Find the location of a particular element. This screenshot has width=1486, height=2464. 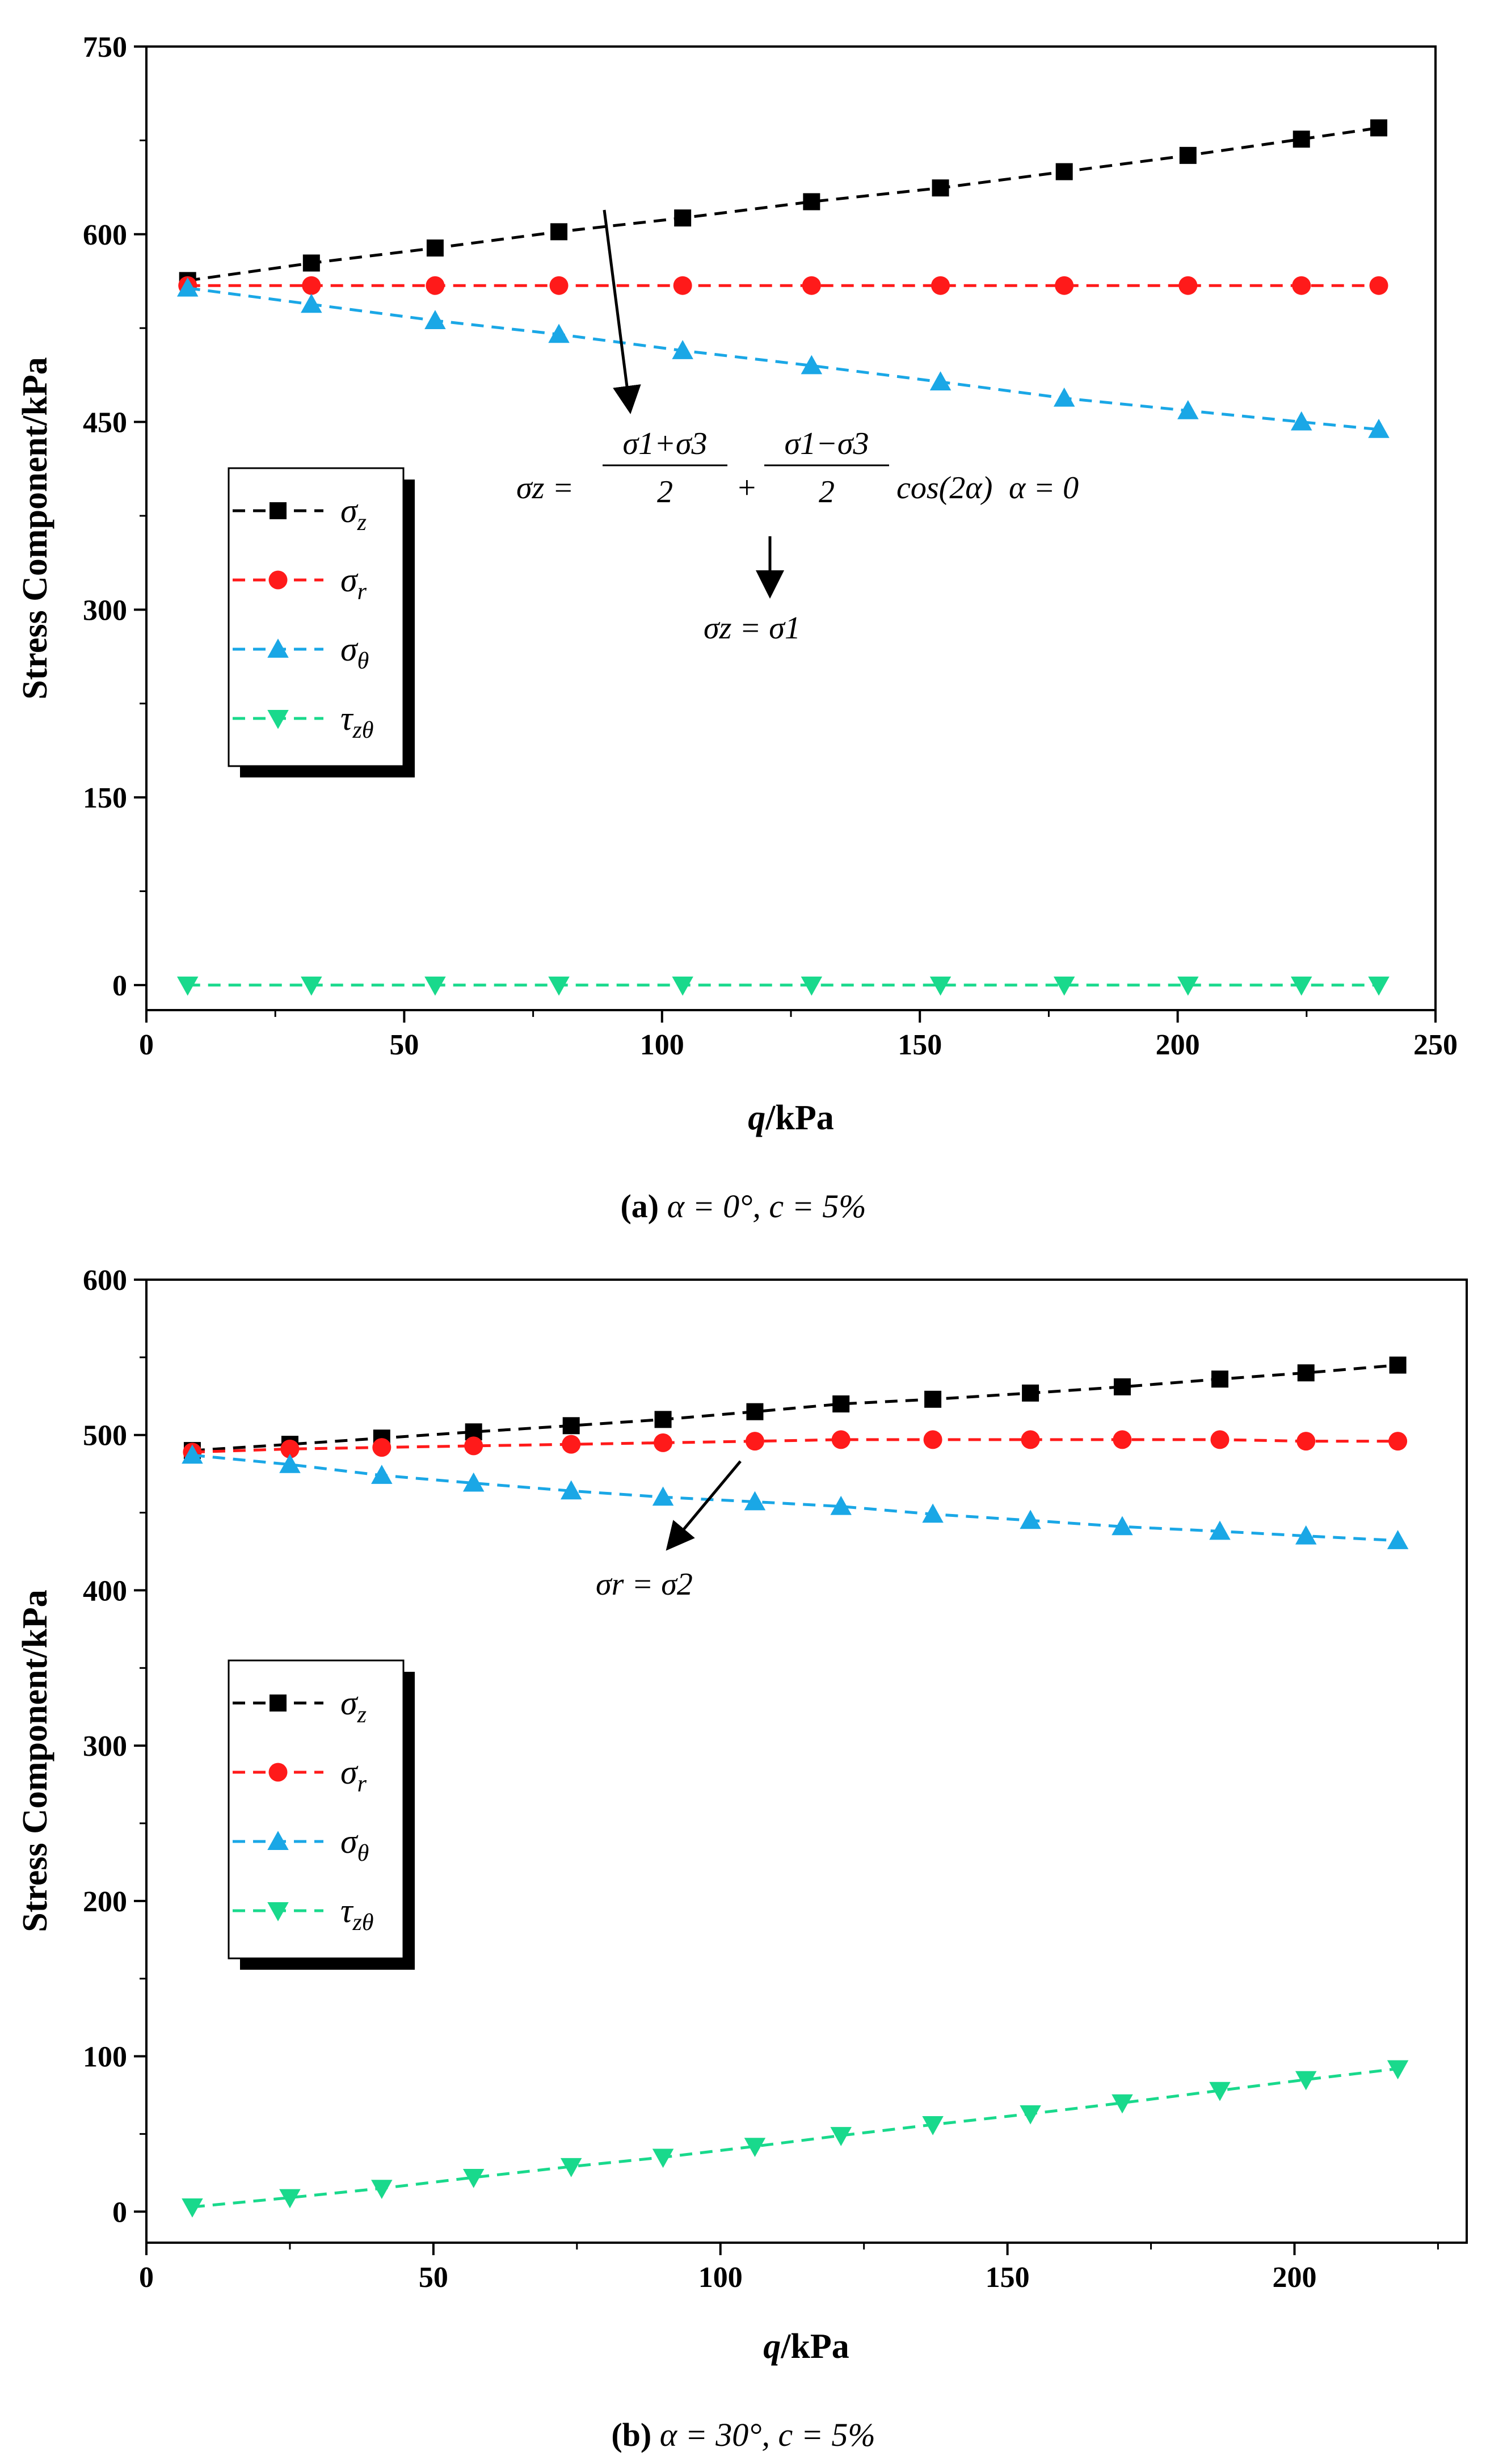

y-tick-label-a-3: 450 is located at coordinates (105, 423).